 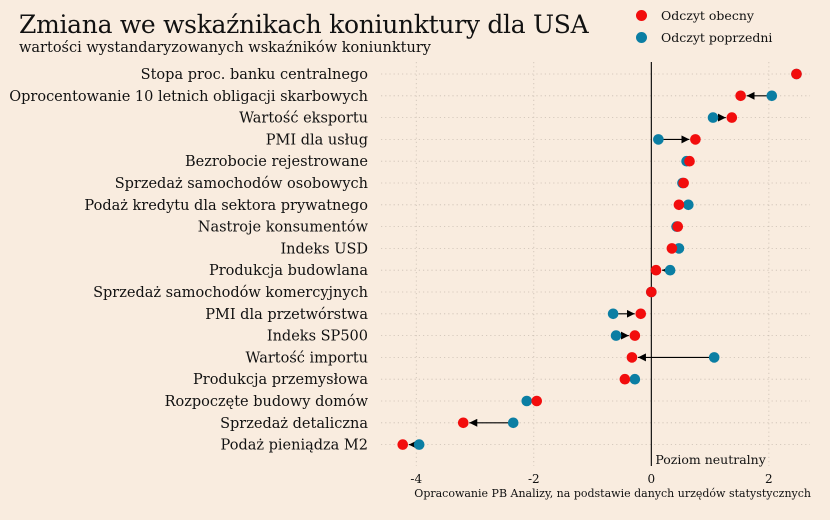 What do you see at coordinates (317, 140) in the screenshot?
I see `category-label: PMI dla usług` at bounding box center [317, 140].